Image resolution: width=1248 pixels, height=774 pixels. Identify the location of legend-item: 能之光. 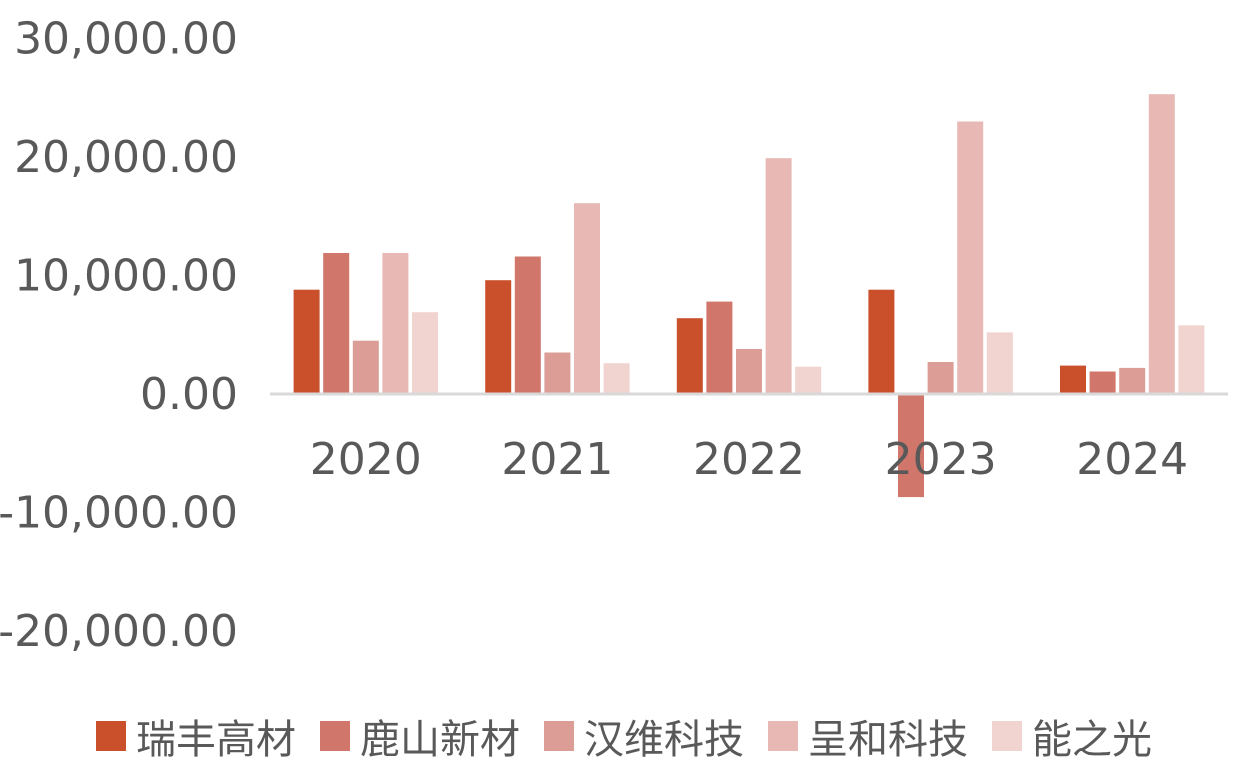
(1072, 736).